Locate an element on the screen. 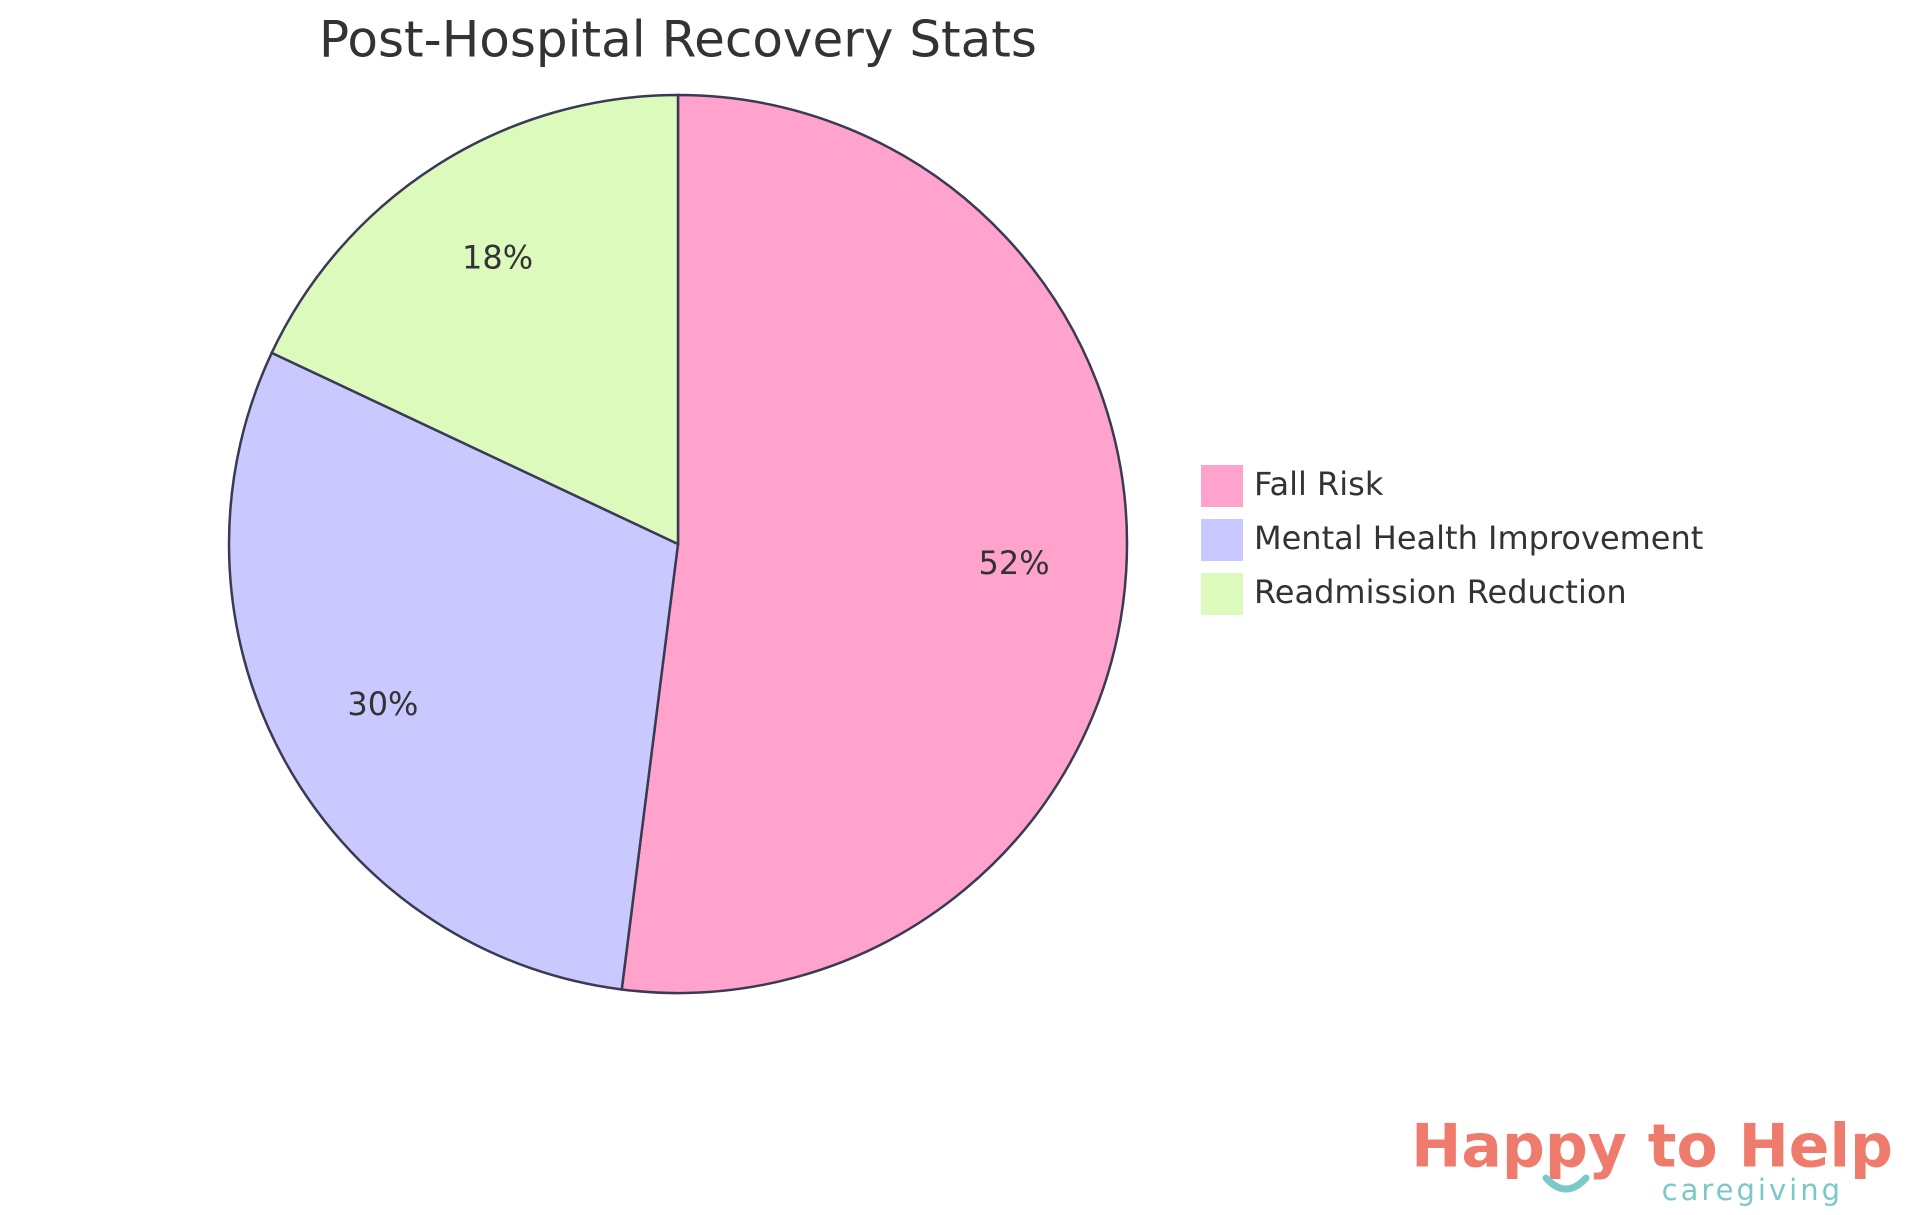 The width and height of the screenshot is (1920, 1215). data-label: 30% is located at coordinates (382, 704).